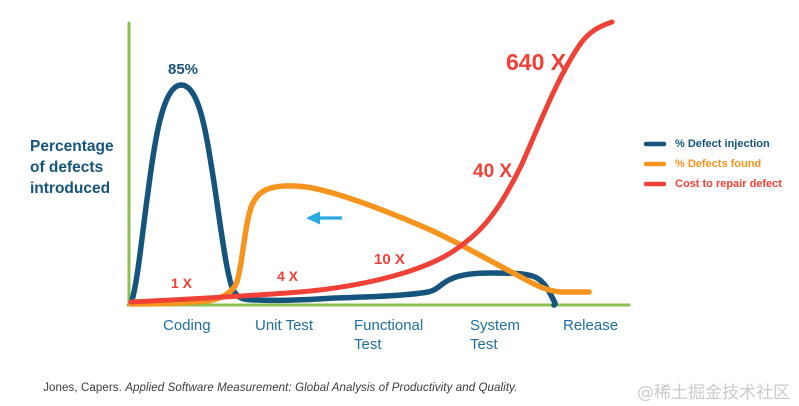 This screenshot has width=799, height=406. I want to click on cost-640x-label: 640 X, so click(536, 62).